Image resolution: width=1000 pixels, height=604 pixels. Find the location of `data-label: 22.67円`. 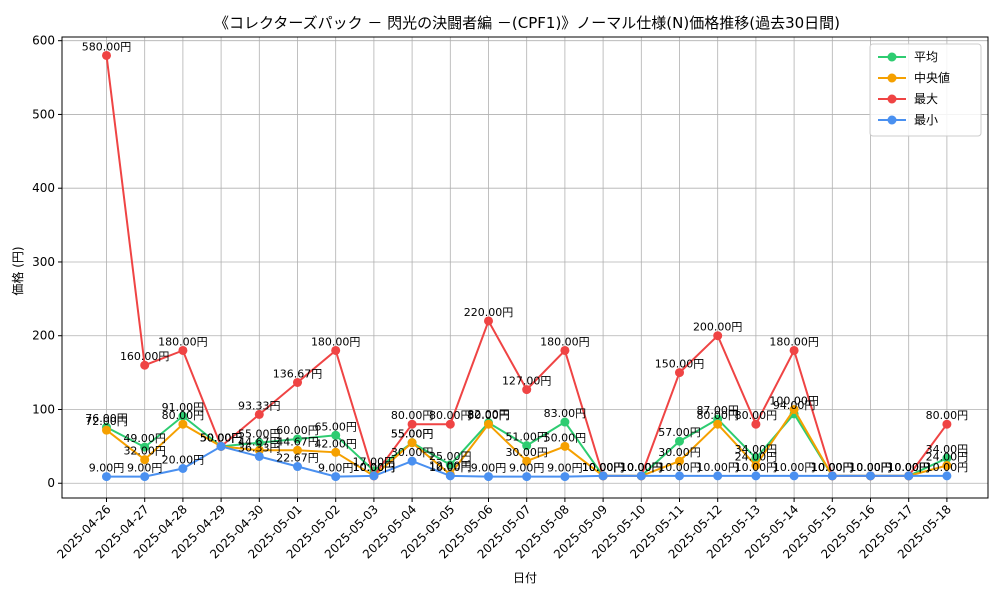

data-label: 22.67円 is located at coordinates (297, 458).